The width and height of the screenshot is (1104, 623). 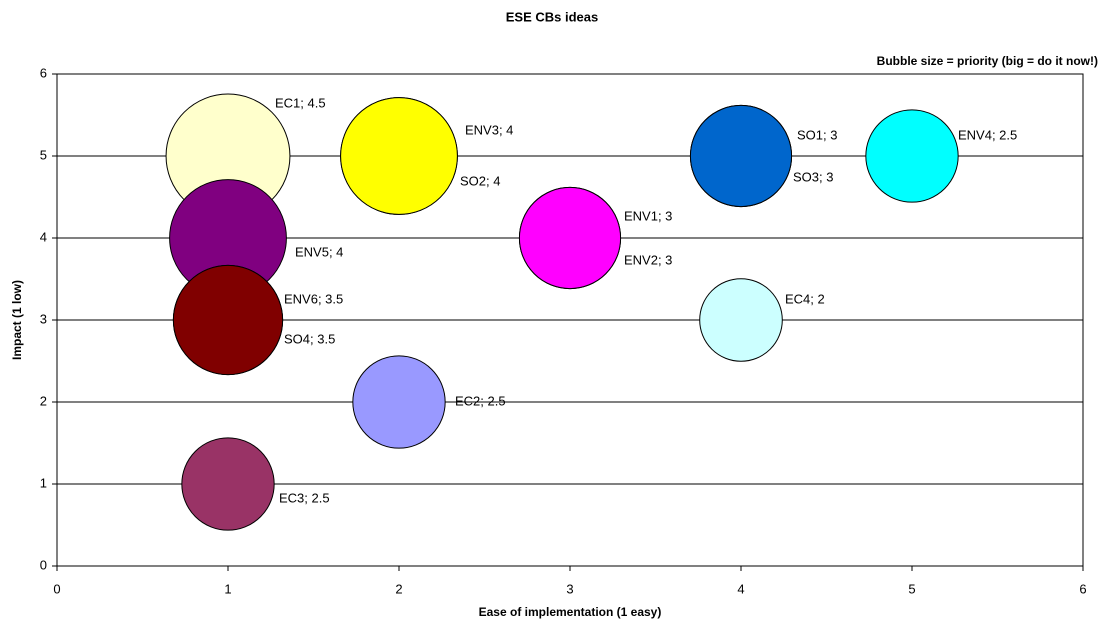 I want to click on y-tick-label: 4, so click(x=43, y=236).